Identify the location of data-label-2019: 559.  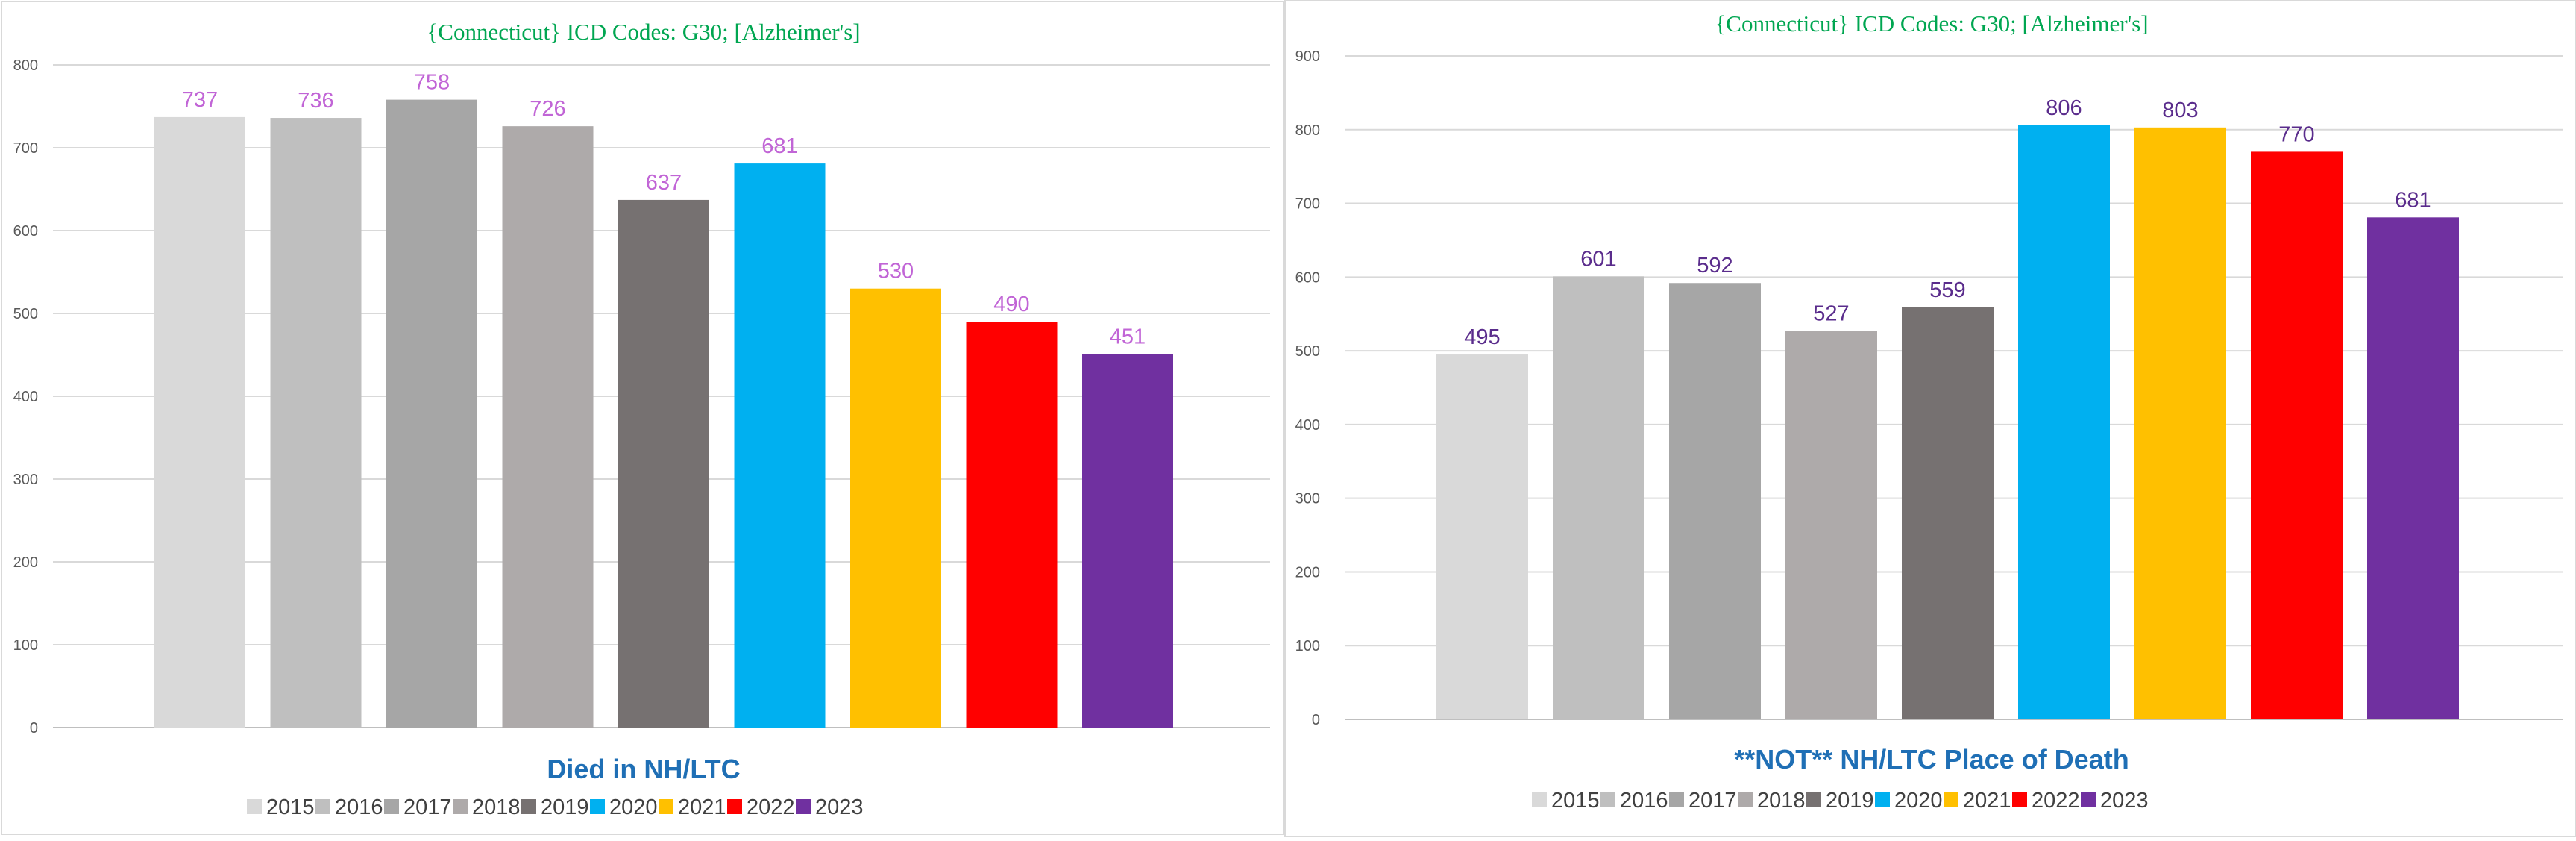
(1947, 290).